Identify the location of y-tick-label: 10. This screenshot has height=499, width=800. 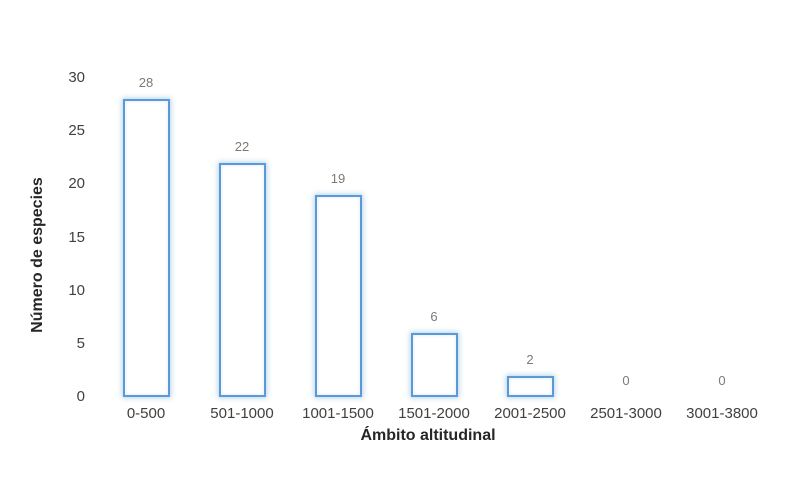
(76, 290).